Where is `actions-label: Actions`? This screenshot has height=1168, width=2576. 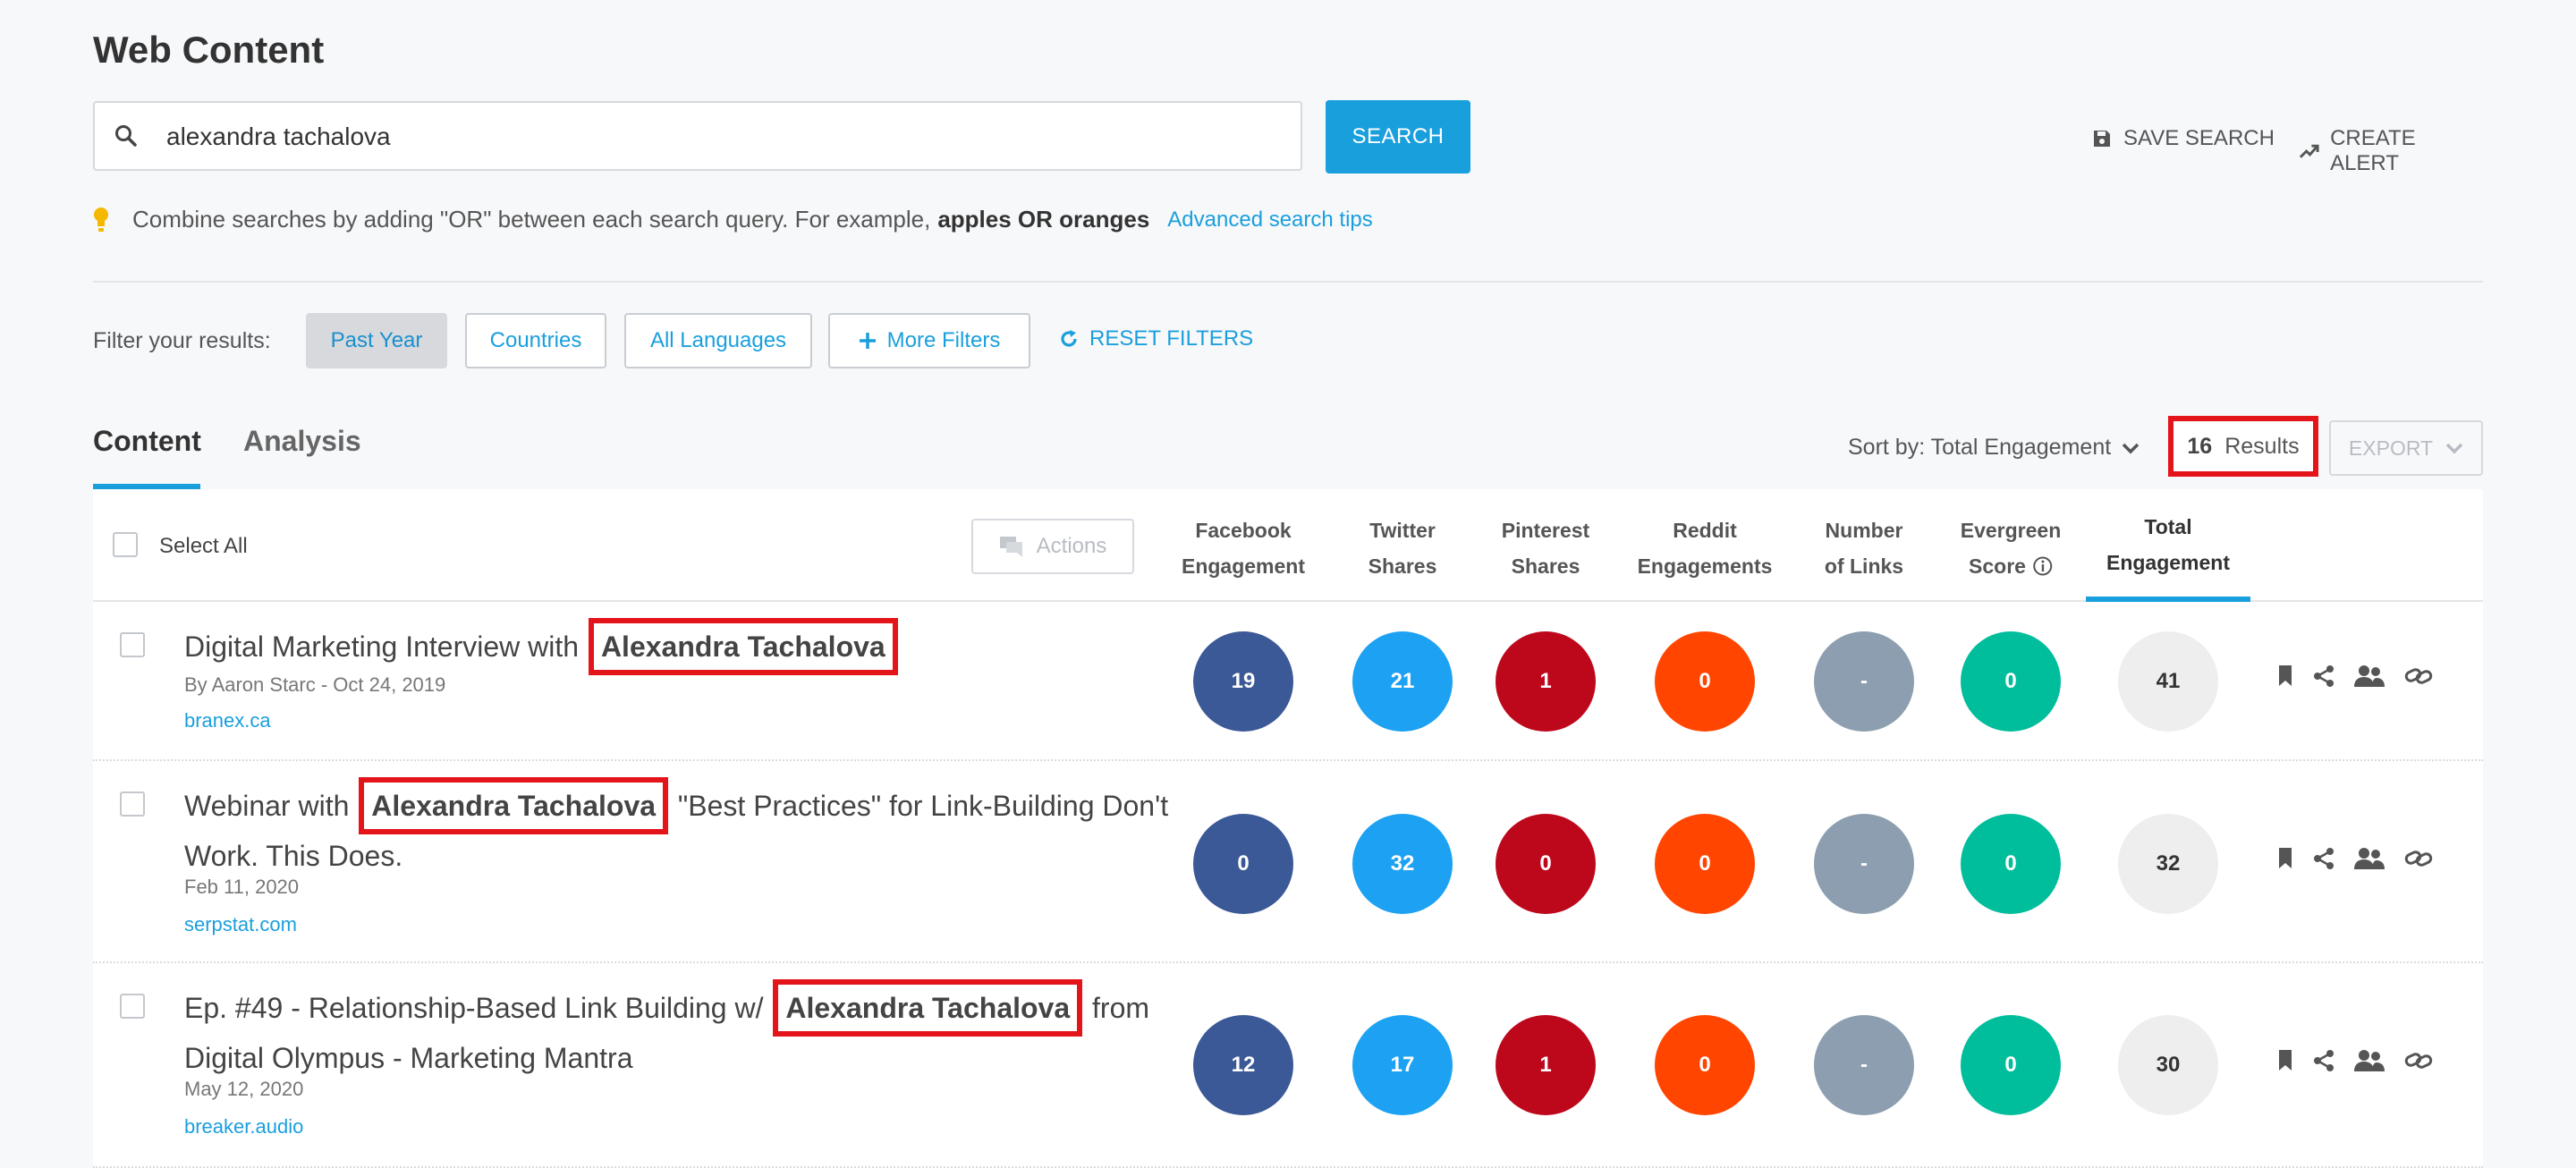 actions-label: Actions is located at coordinates (1071, 546).